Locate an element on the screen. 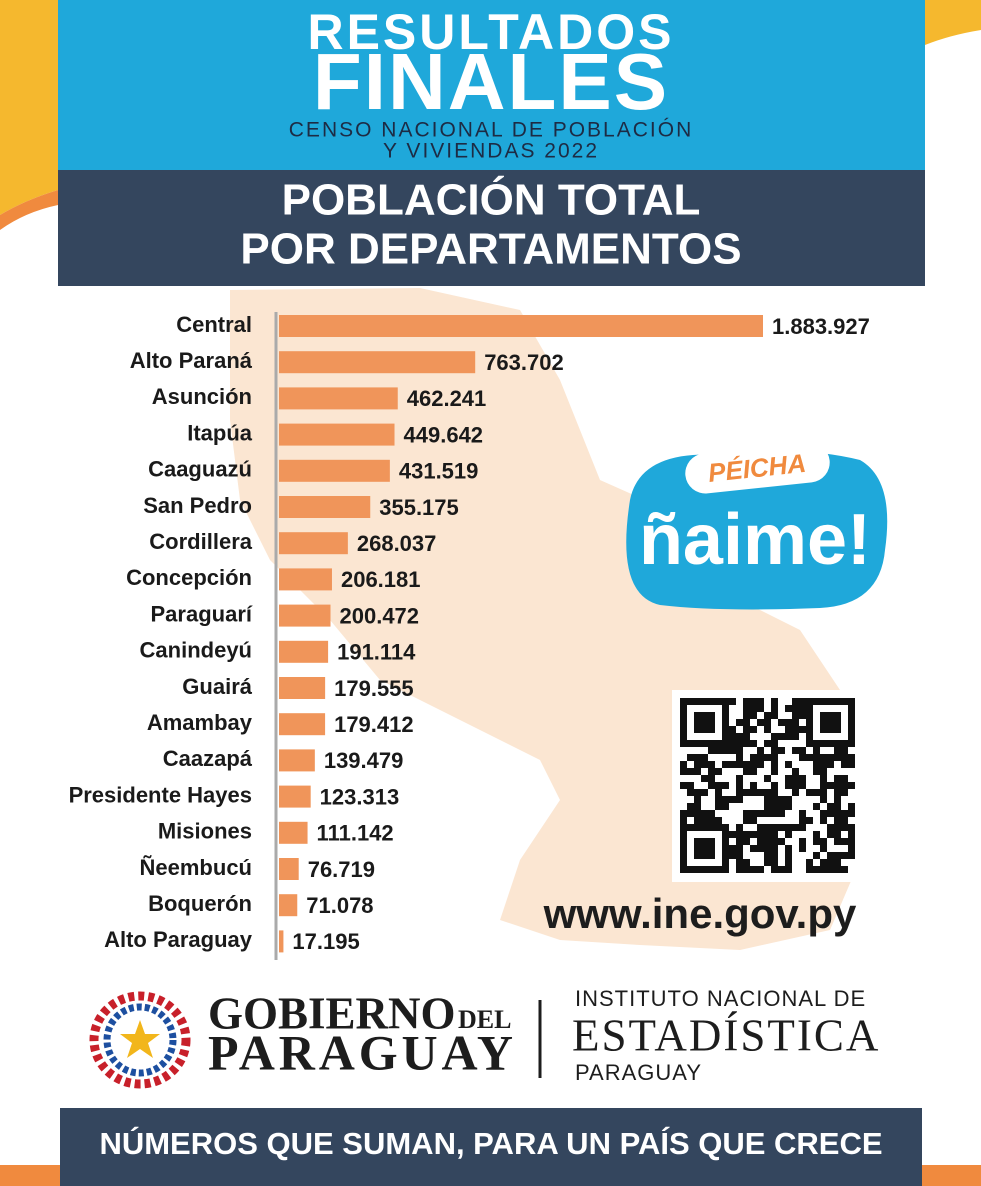  category-label: Paraguarí is located at coordinates (202, 613).